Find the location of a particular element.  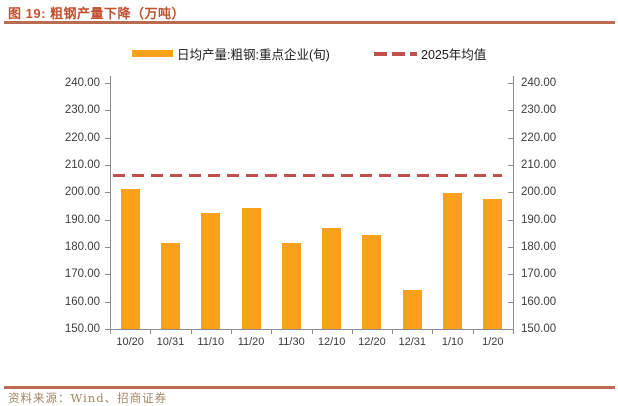

x-axis-label: 10/31 is located at coordinates (170, 342).